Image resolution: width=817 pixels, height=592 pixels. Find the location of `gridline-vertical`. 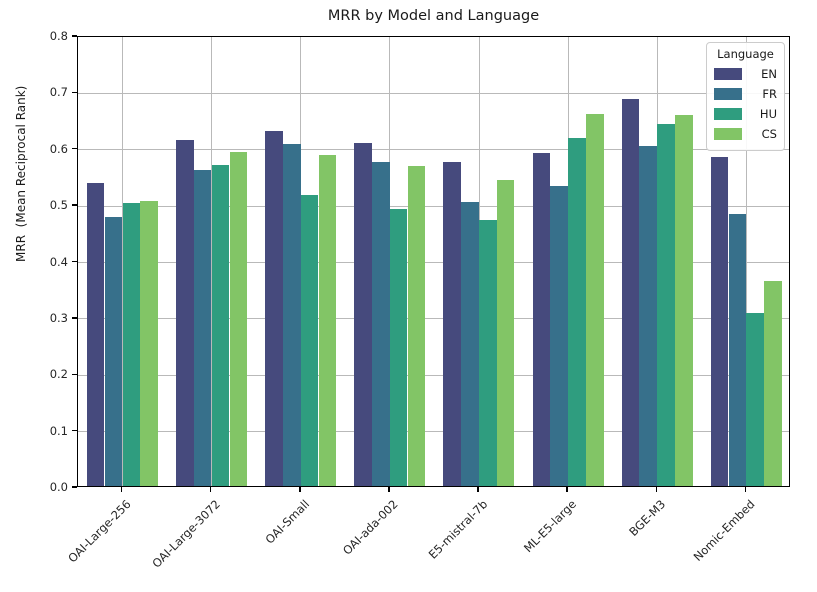

gridline-vertical is located at coordinates (746, 261).